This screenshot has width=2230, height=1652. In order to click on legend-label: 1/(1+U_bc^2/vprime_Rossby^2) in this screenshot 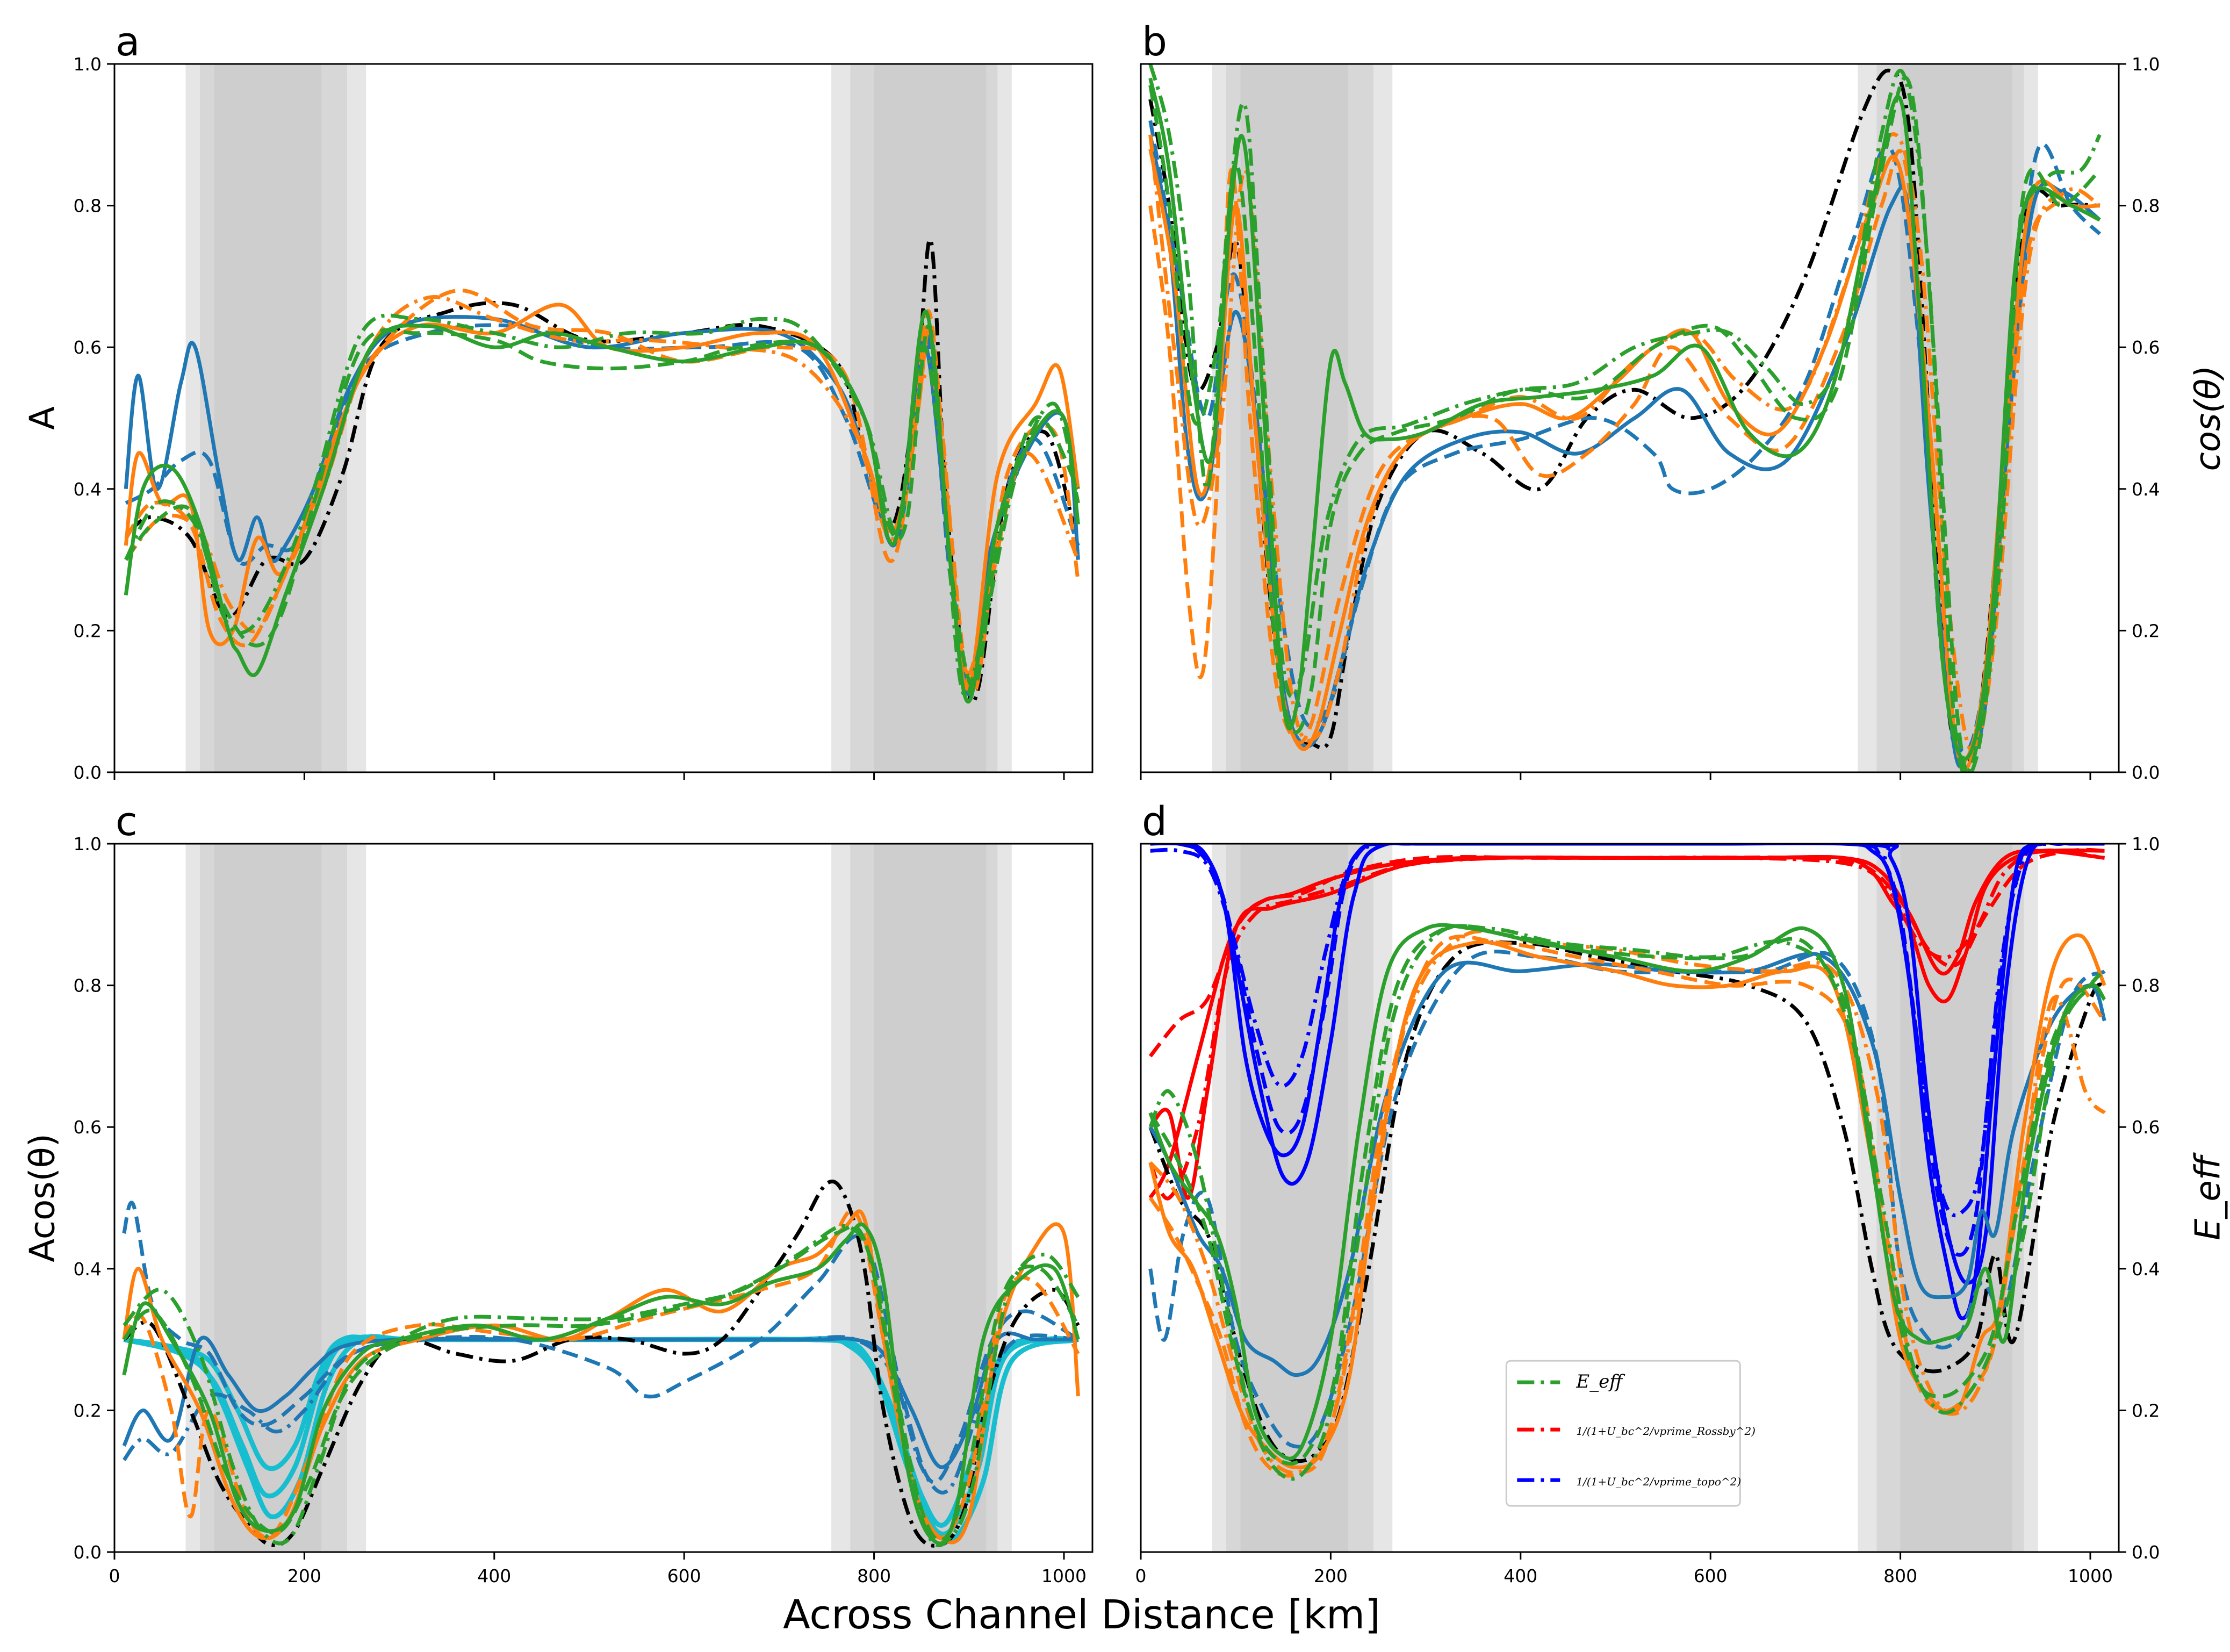, I will do `click(1666, 1431)`.